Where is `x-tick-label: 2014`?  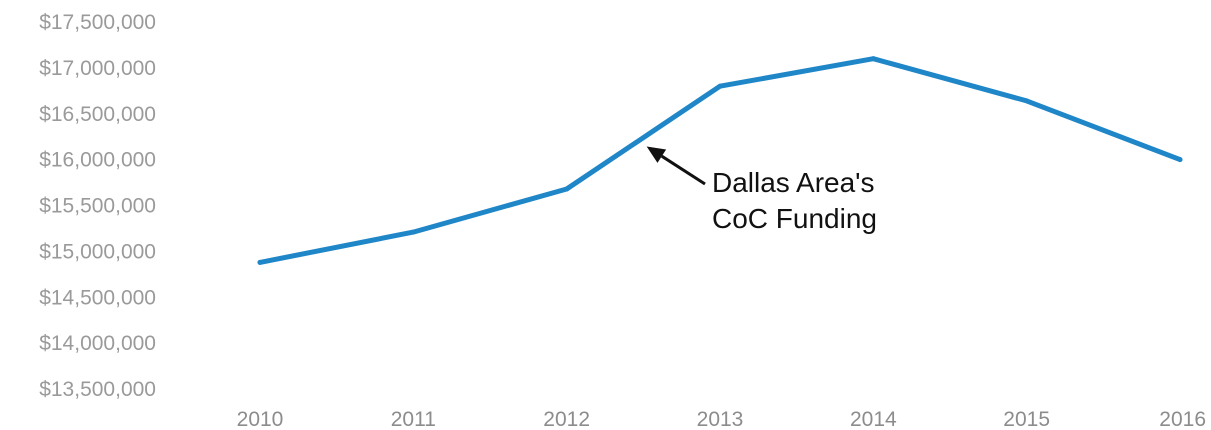
x-tick-label: 2014 is located at coordinates (873, 419).